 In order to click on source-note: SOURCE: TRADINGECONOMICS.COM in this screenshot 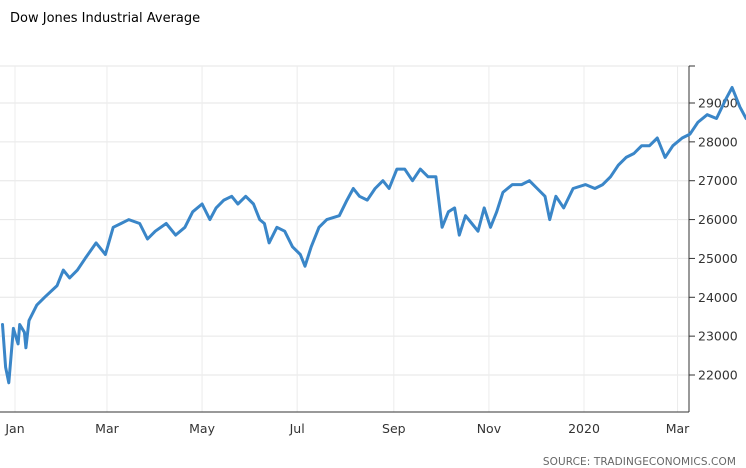, I will do `click(639, 462)`.